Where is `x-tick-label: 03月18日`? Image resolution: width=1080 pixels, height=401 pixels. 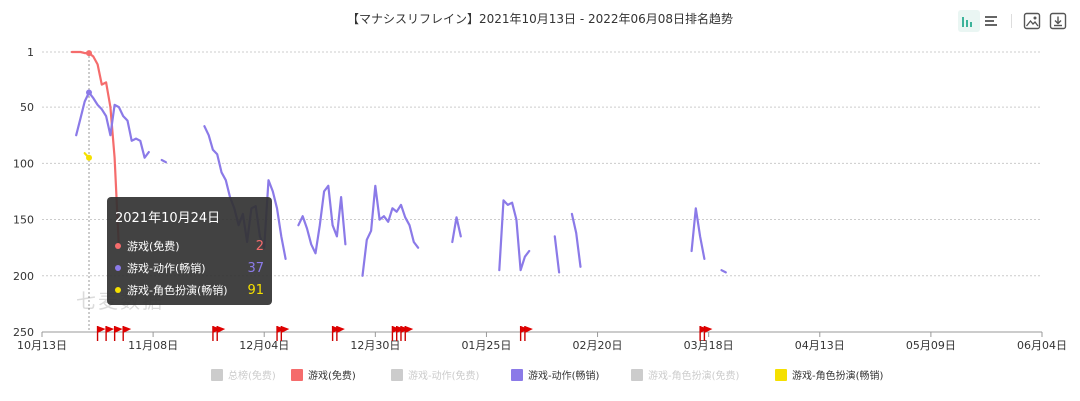 x-tick-label: 03月18日 is located at coordinates (709, 345).